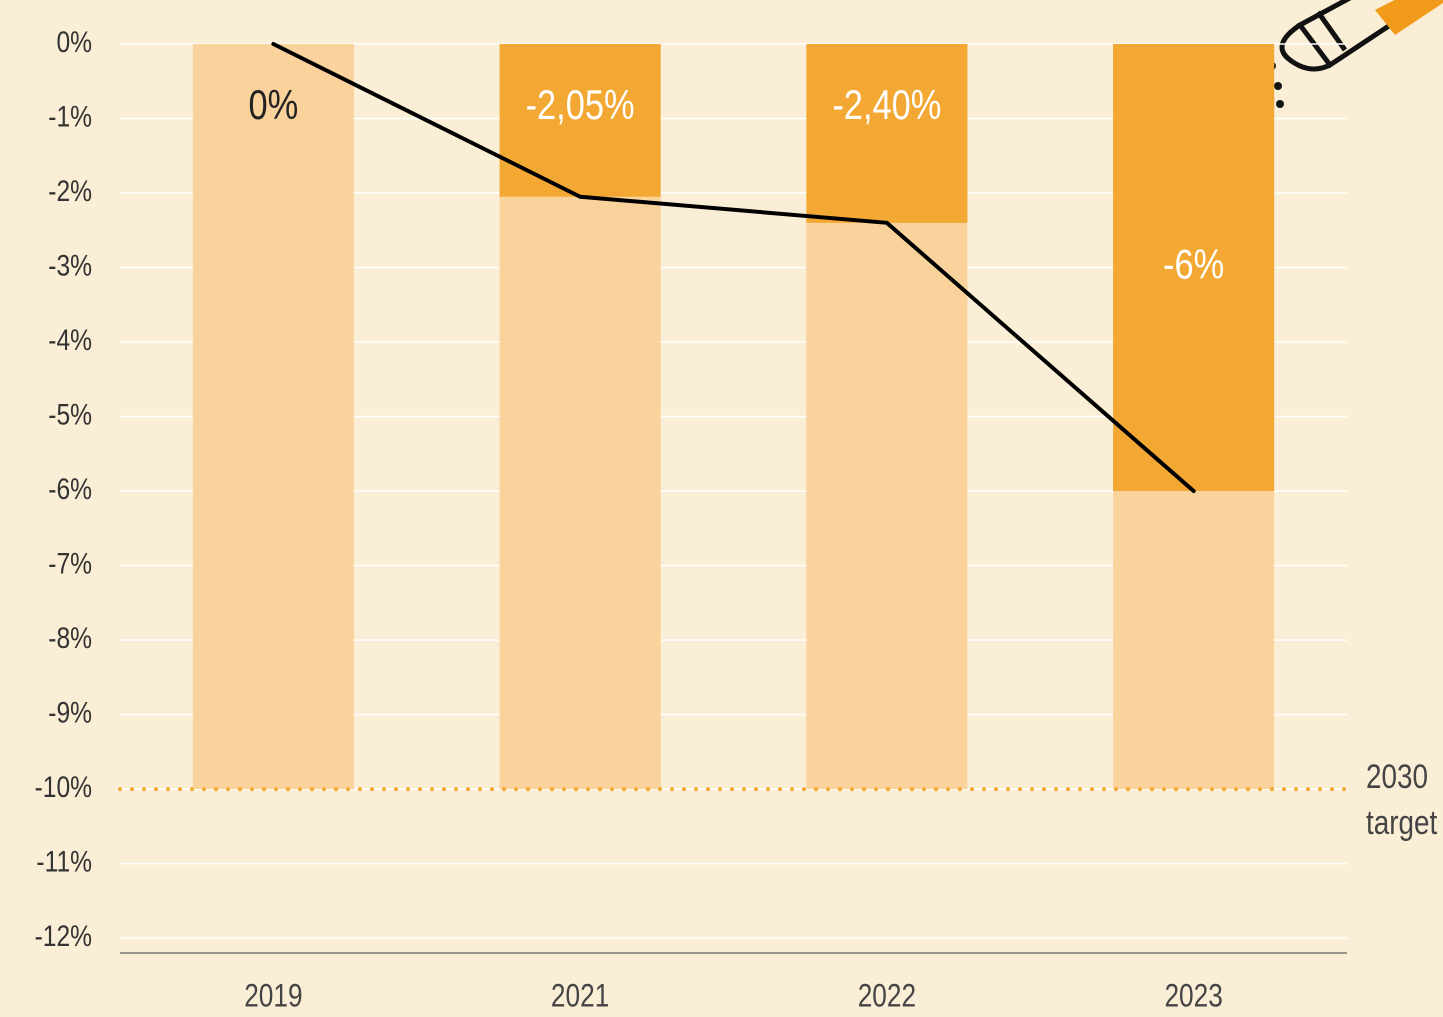 This screenshot has width=1443, height=1017. What do you see at coordinates (273, 417) in the screenshot?
I see `target-bar` at bounding box center [273, 417].